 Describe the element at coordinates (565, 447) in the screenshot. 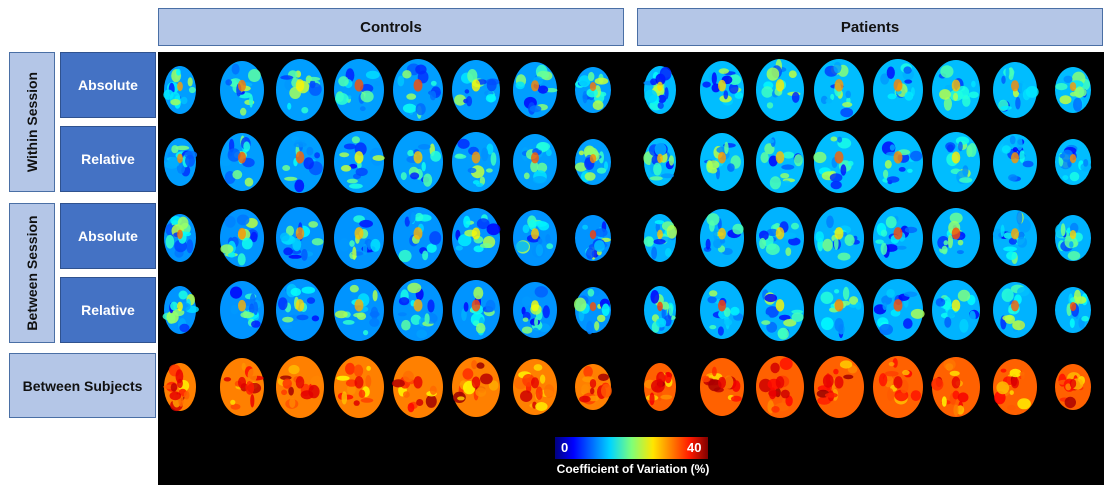

I see `colorbar-min-label: 0` at that location.